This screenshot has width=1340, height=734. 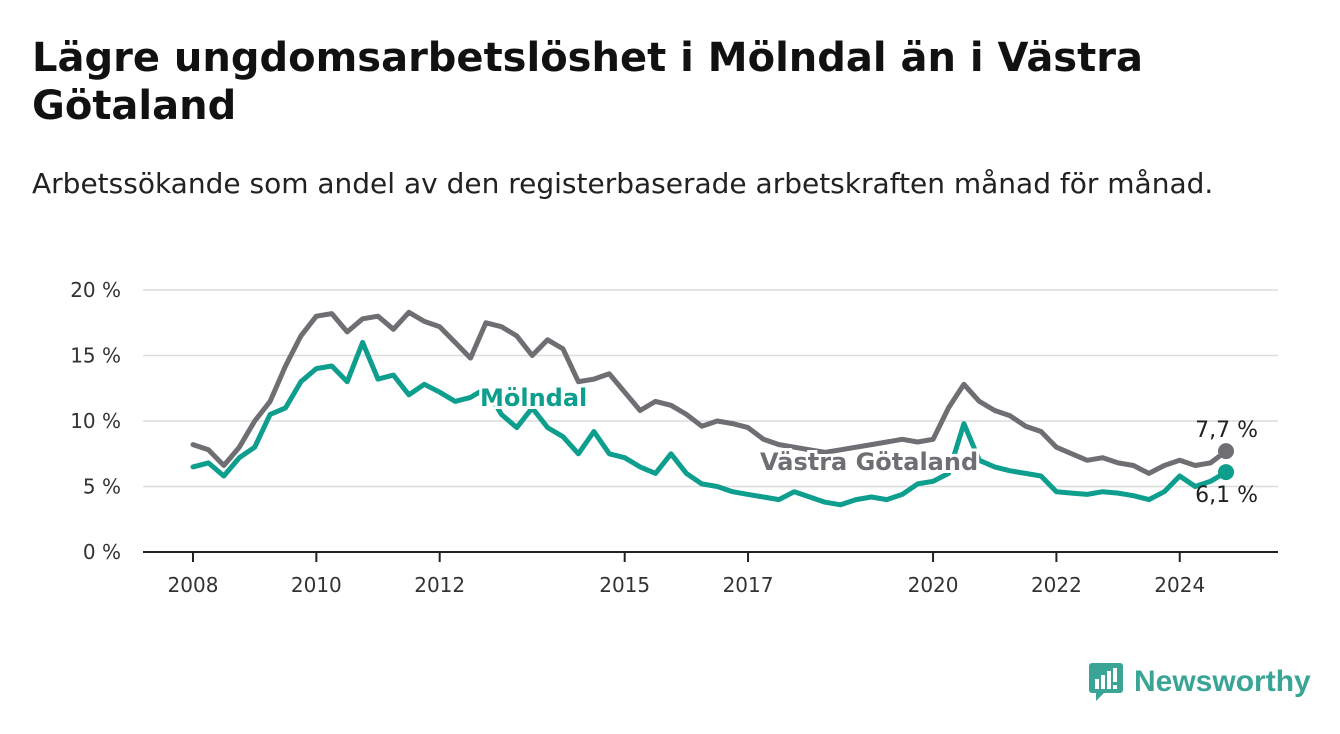 What do you see at coordinates (1226, 430) in the screenshot?
I see `end-label-vastra-gotaland: 7,7 %` at bounding box center [1226, 430].